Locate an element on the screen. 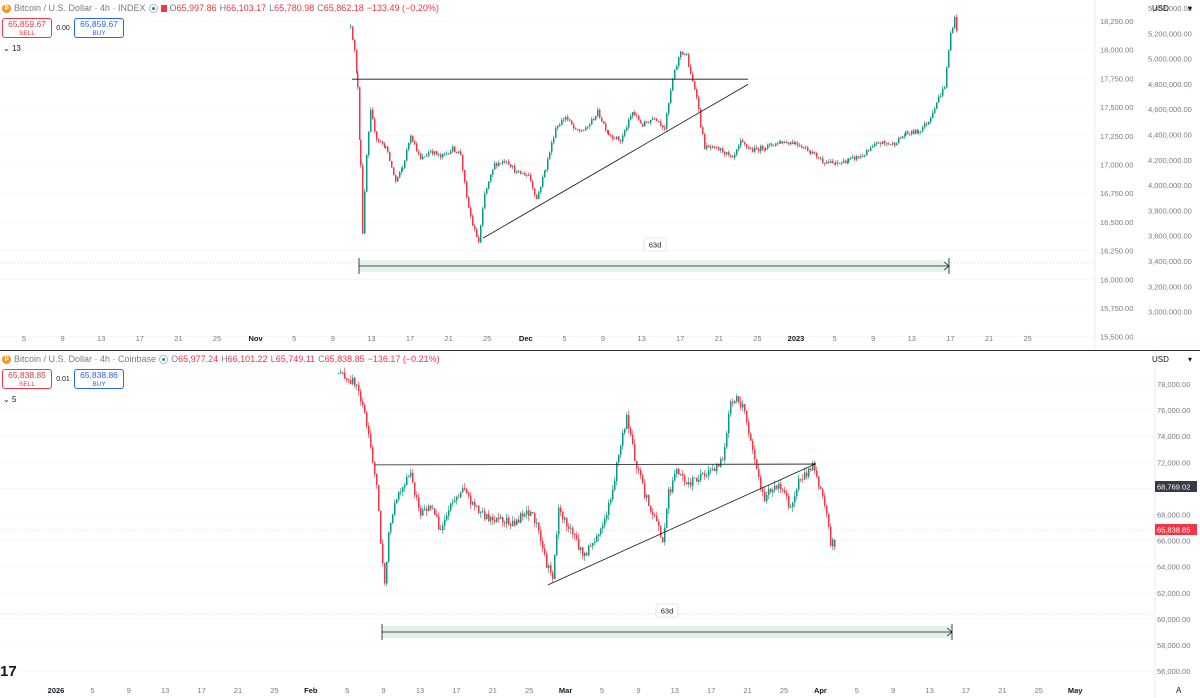 This screenshot has height=698, width=1200. time-tick-label: 2023 is located at coordinates (796, 338).